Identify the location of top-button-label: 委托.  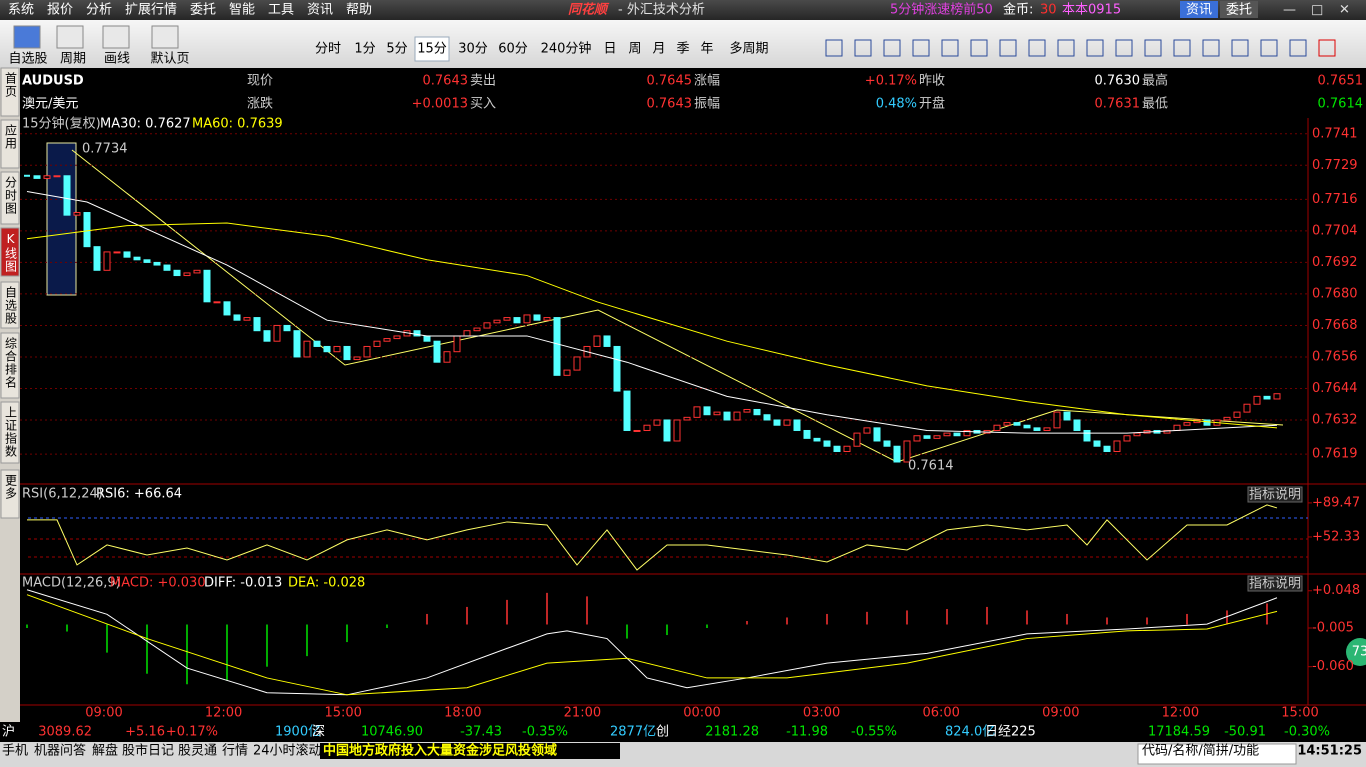
(1239, 10).